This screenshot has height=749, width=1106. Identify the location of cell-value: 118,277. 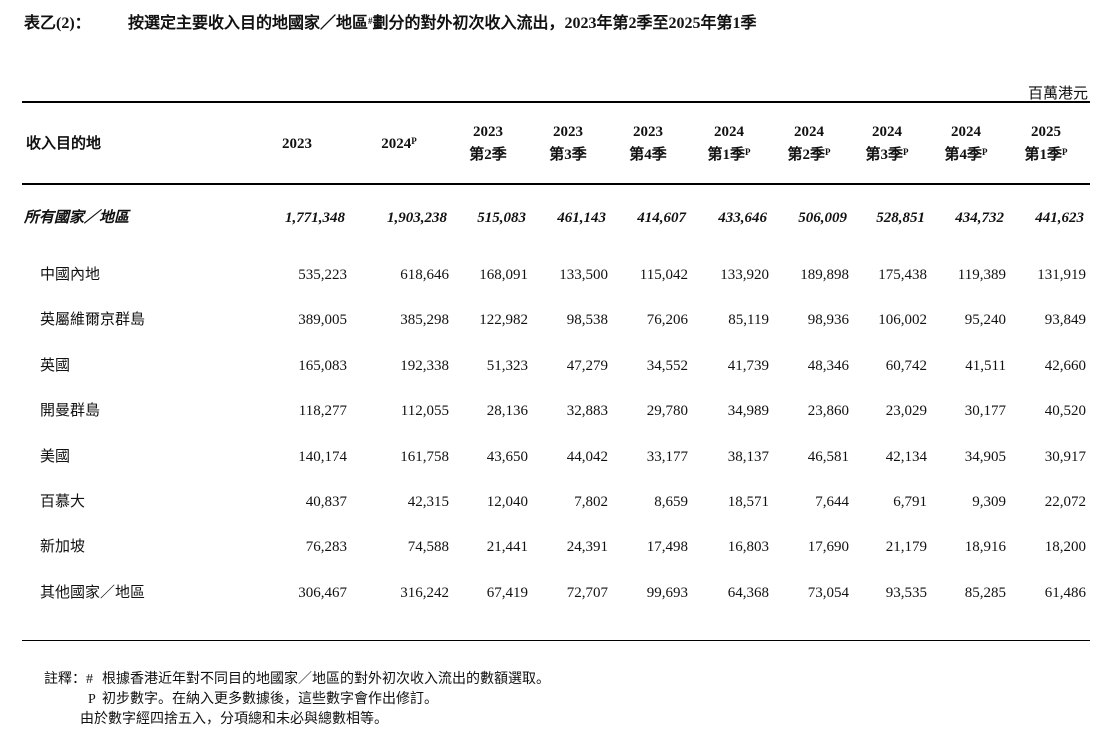
(322, 411).